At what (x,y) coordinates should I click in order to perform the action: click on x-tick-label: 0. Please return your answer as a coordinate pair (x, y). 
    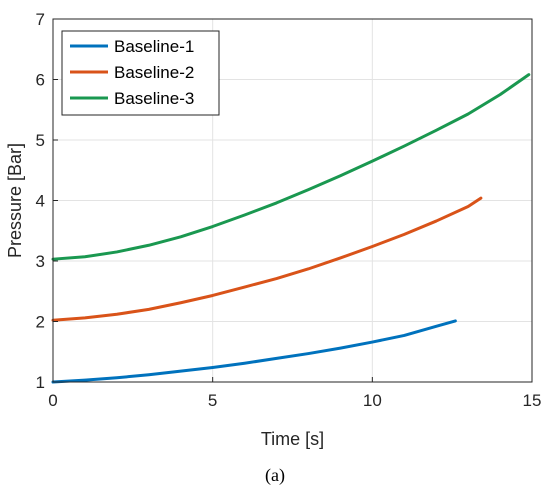
    Looking at the image, I should click on (52, 400).